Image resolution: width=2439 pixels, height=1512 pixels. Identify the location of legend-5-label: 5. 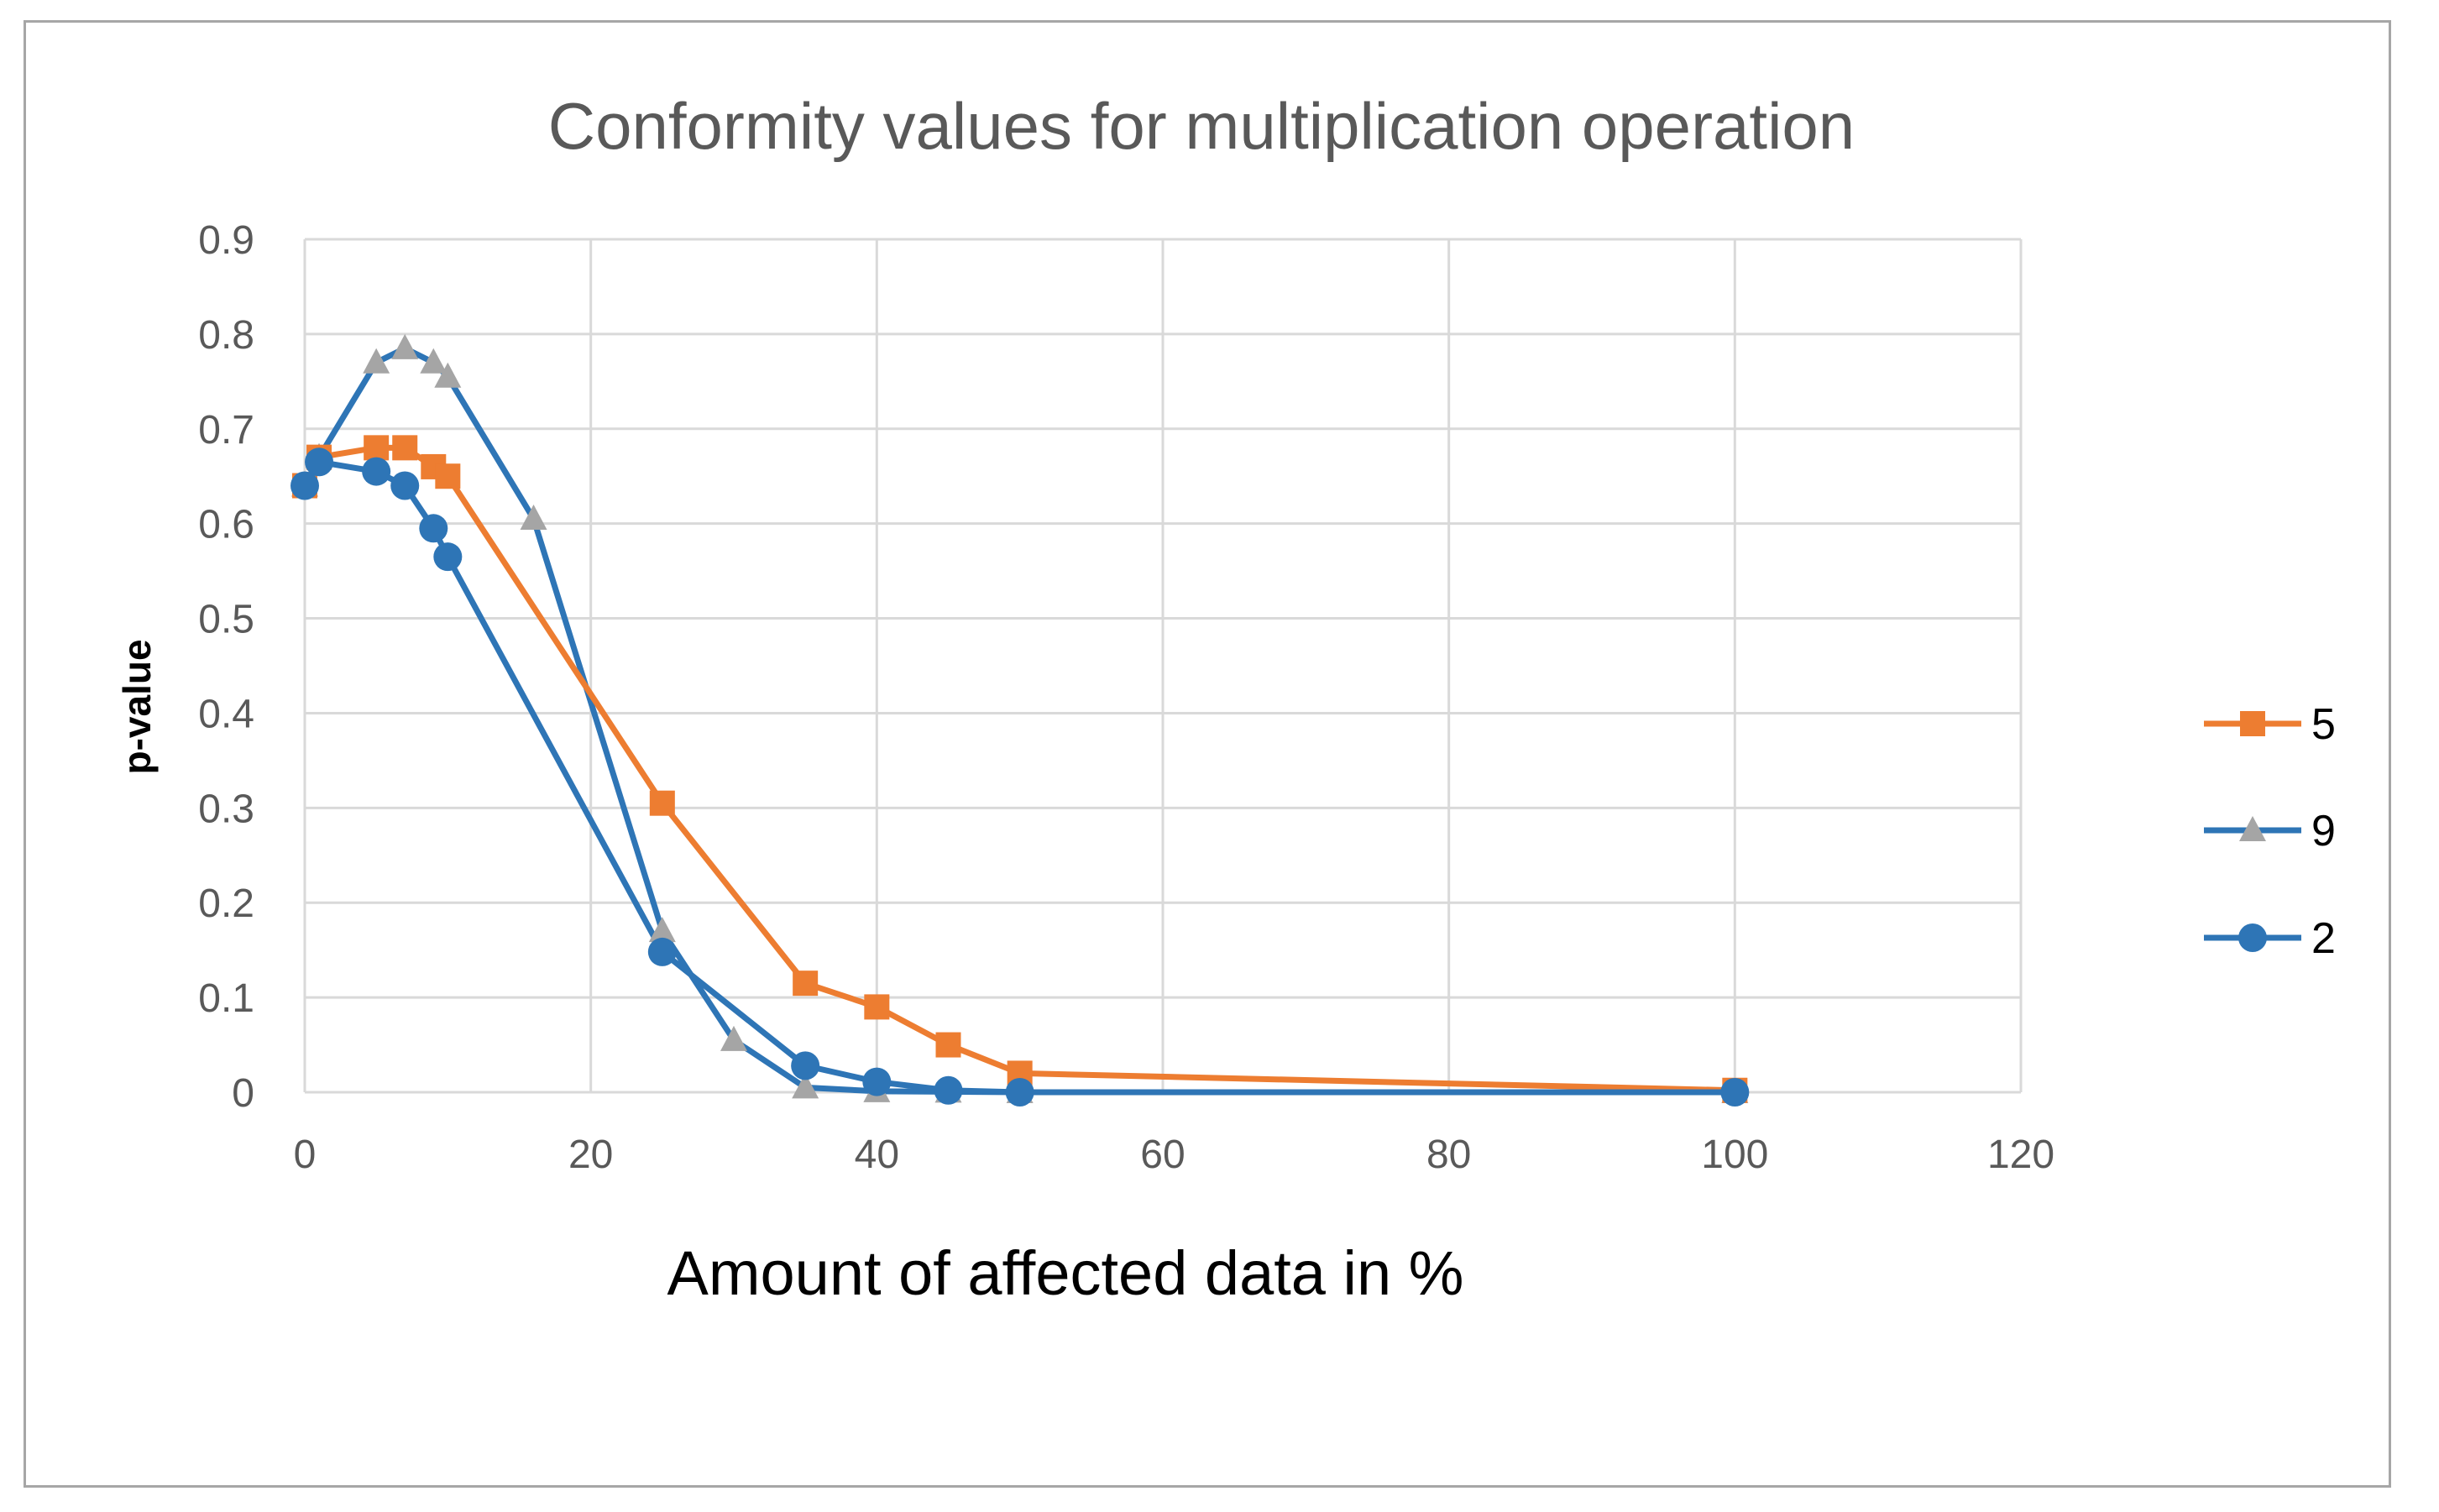
(2323, 724).